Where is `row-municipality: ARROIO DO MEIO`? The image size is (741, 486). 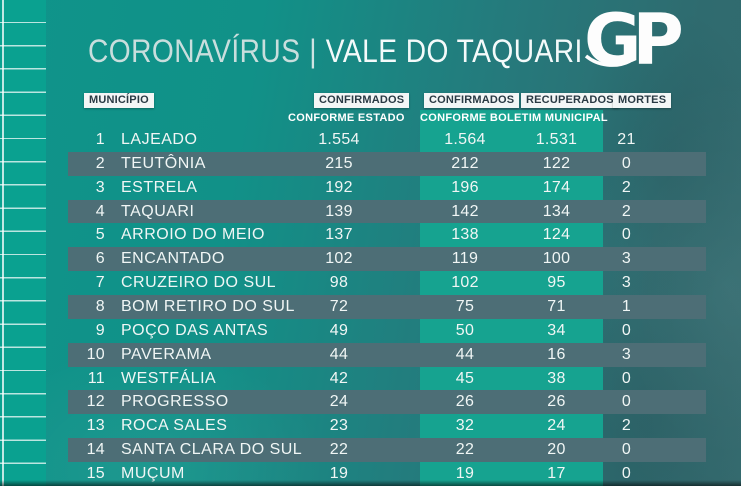
row-municipality: ARROIO DO MEIO is located at coordinates (193, 235).